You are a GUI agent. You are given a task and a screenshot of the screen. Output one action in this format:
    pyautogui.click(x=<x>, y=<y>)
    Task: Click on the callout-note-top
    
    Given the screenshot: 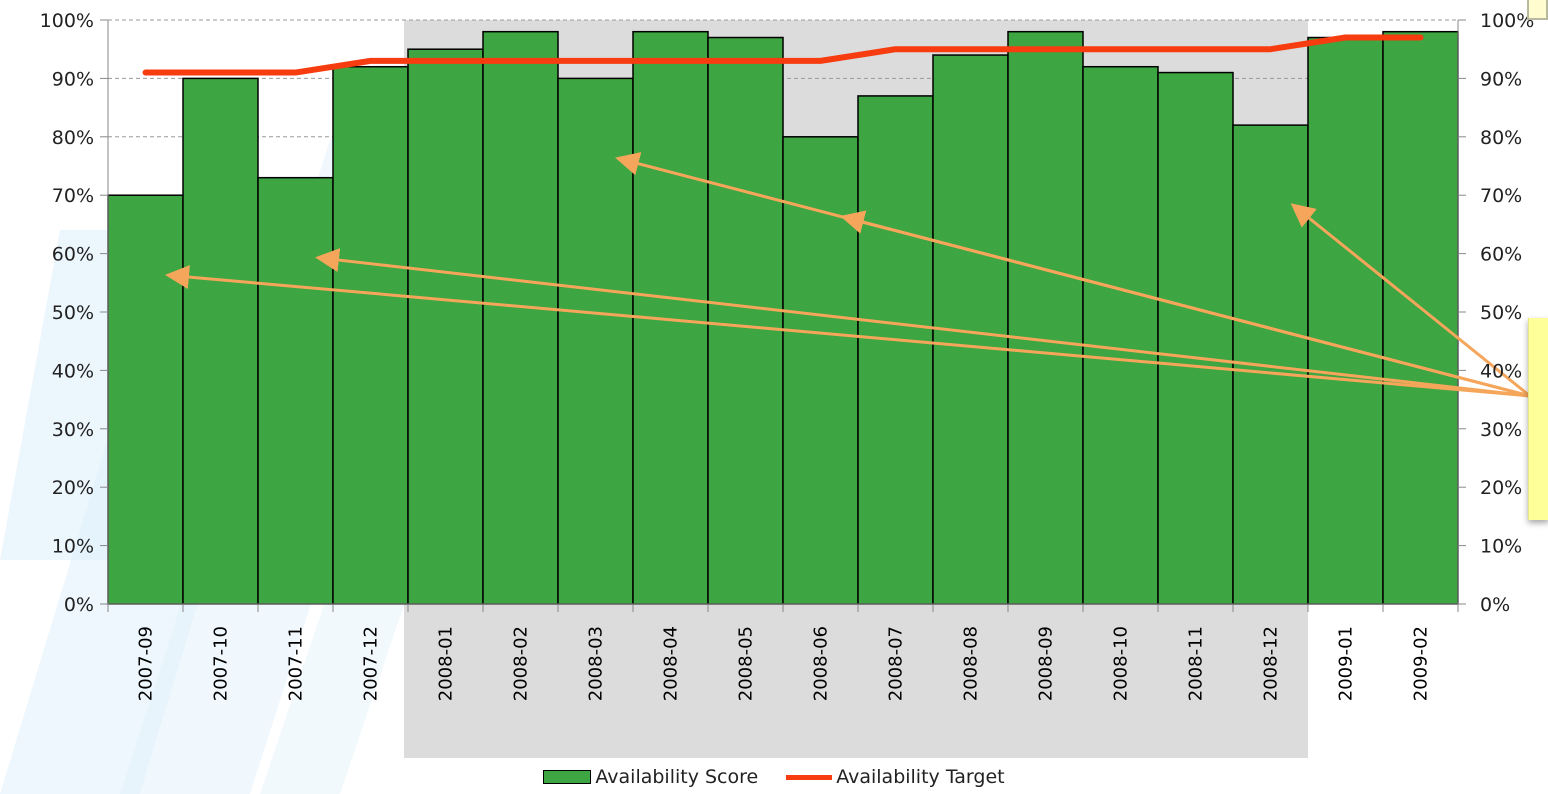 What is the action you would take?
    pyautogui.click(x=1537, y=10)
    